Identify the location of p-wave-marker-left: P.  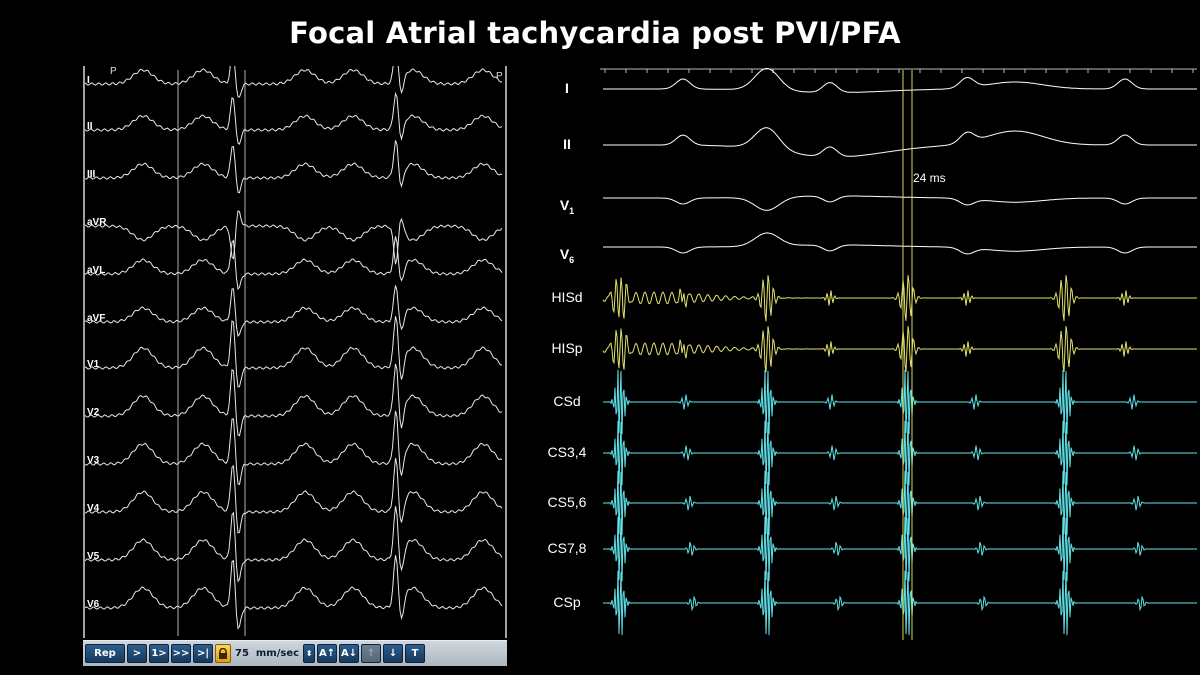
(113, 71).